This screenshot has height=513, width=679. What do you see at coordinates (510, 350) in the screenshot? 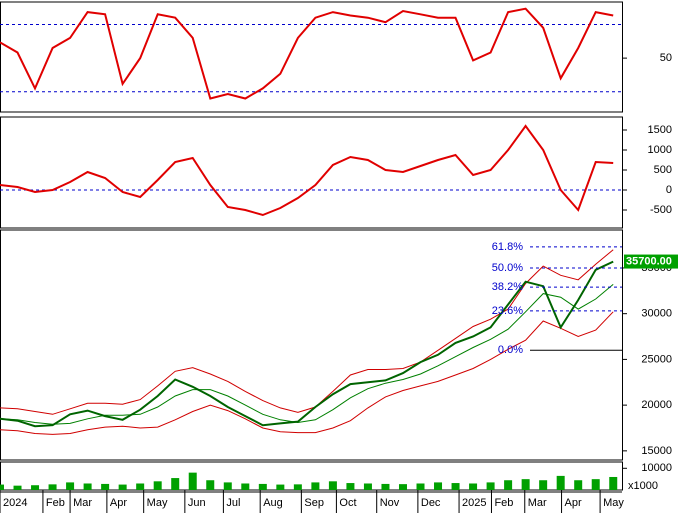
I see `fib-label: 0.0%` at bounding box center [510, 350].